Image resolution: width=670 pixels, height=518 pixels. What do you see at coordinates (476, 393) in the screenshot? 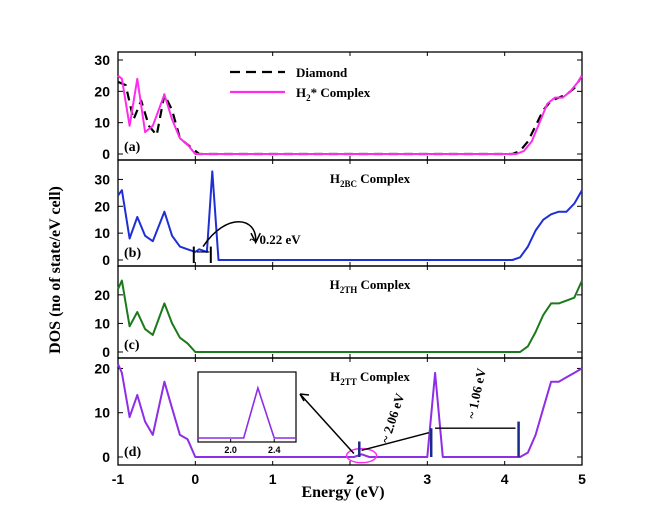
I see `gap-annotation: ~ 1.06 eV` at bounding box center [476, 393].